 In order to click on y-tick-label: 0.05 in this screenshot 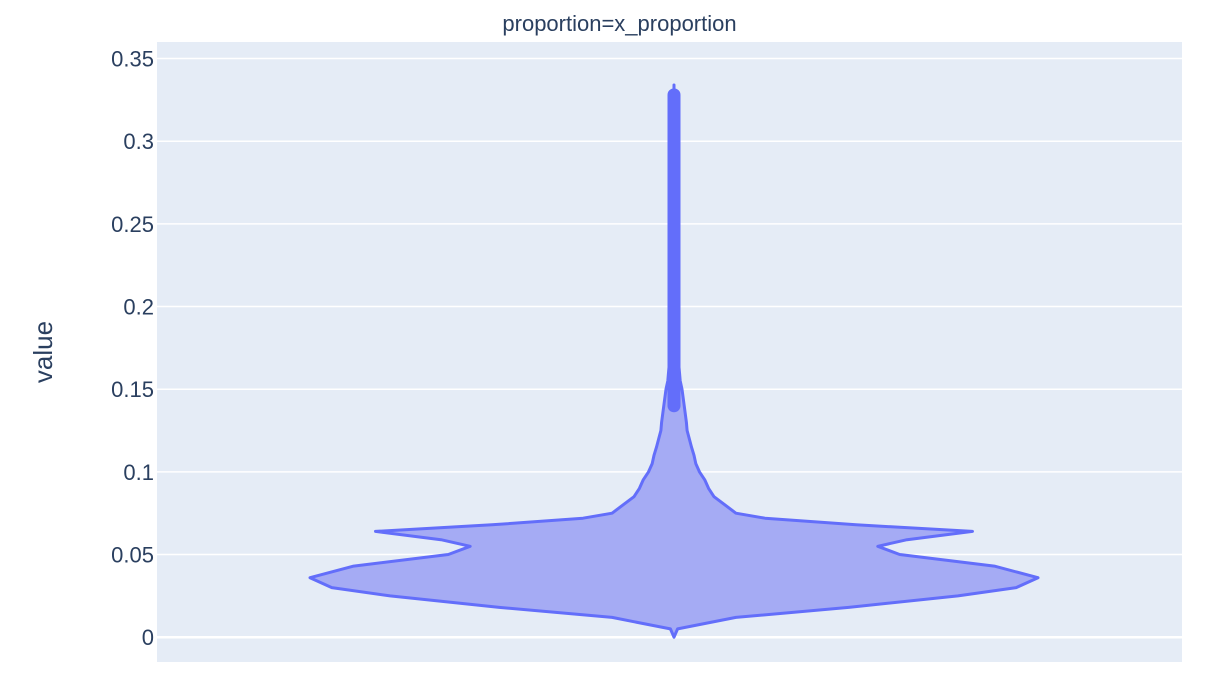, I will do `click(132, 555)`.